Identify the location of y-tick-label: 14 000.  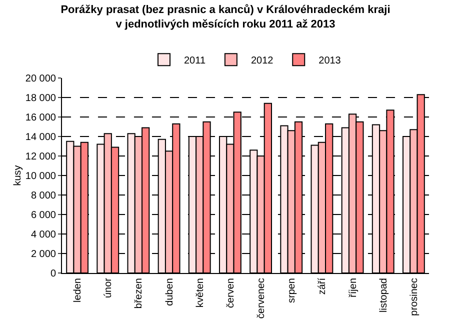
(40, 137).